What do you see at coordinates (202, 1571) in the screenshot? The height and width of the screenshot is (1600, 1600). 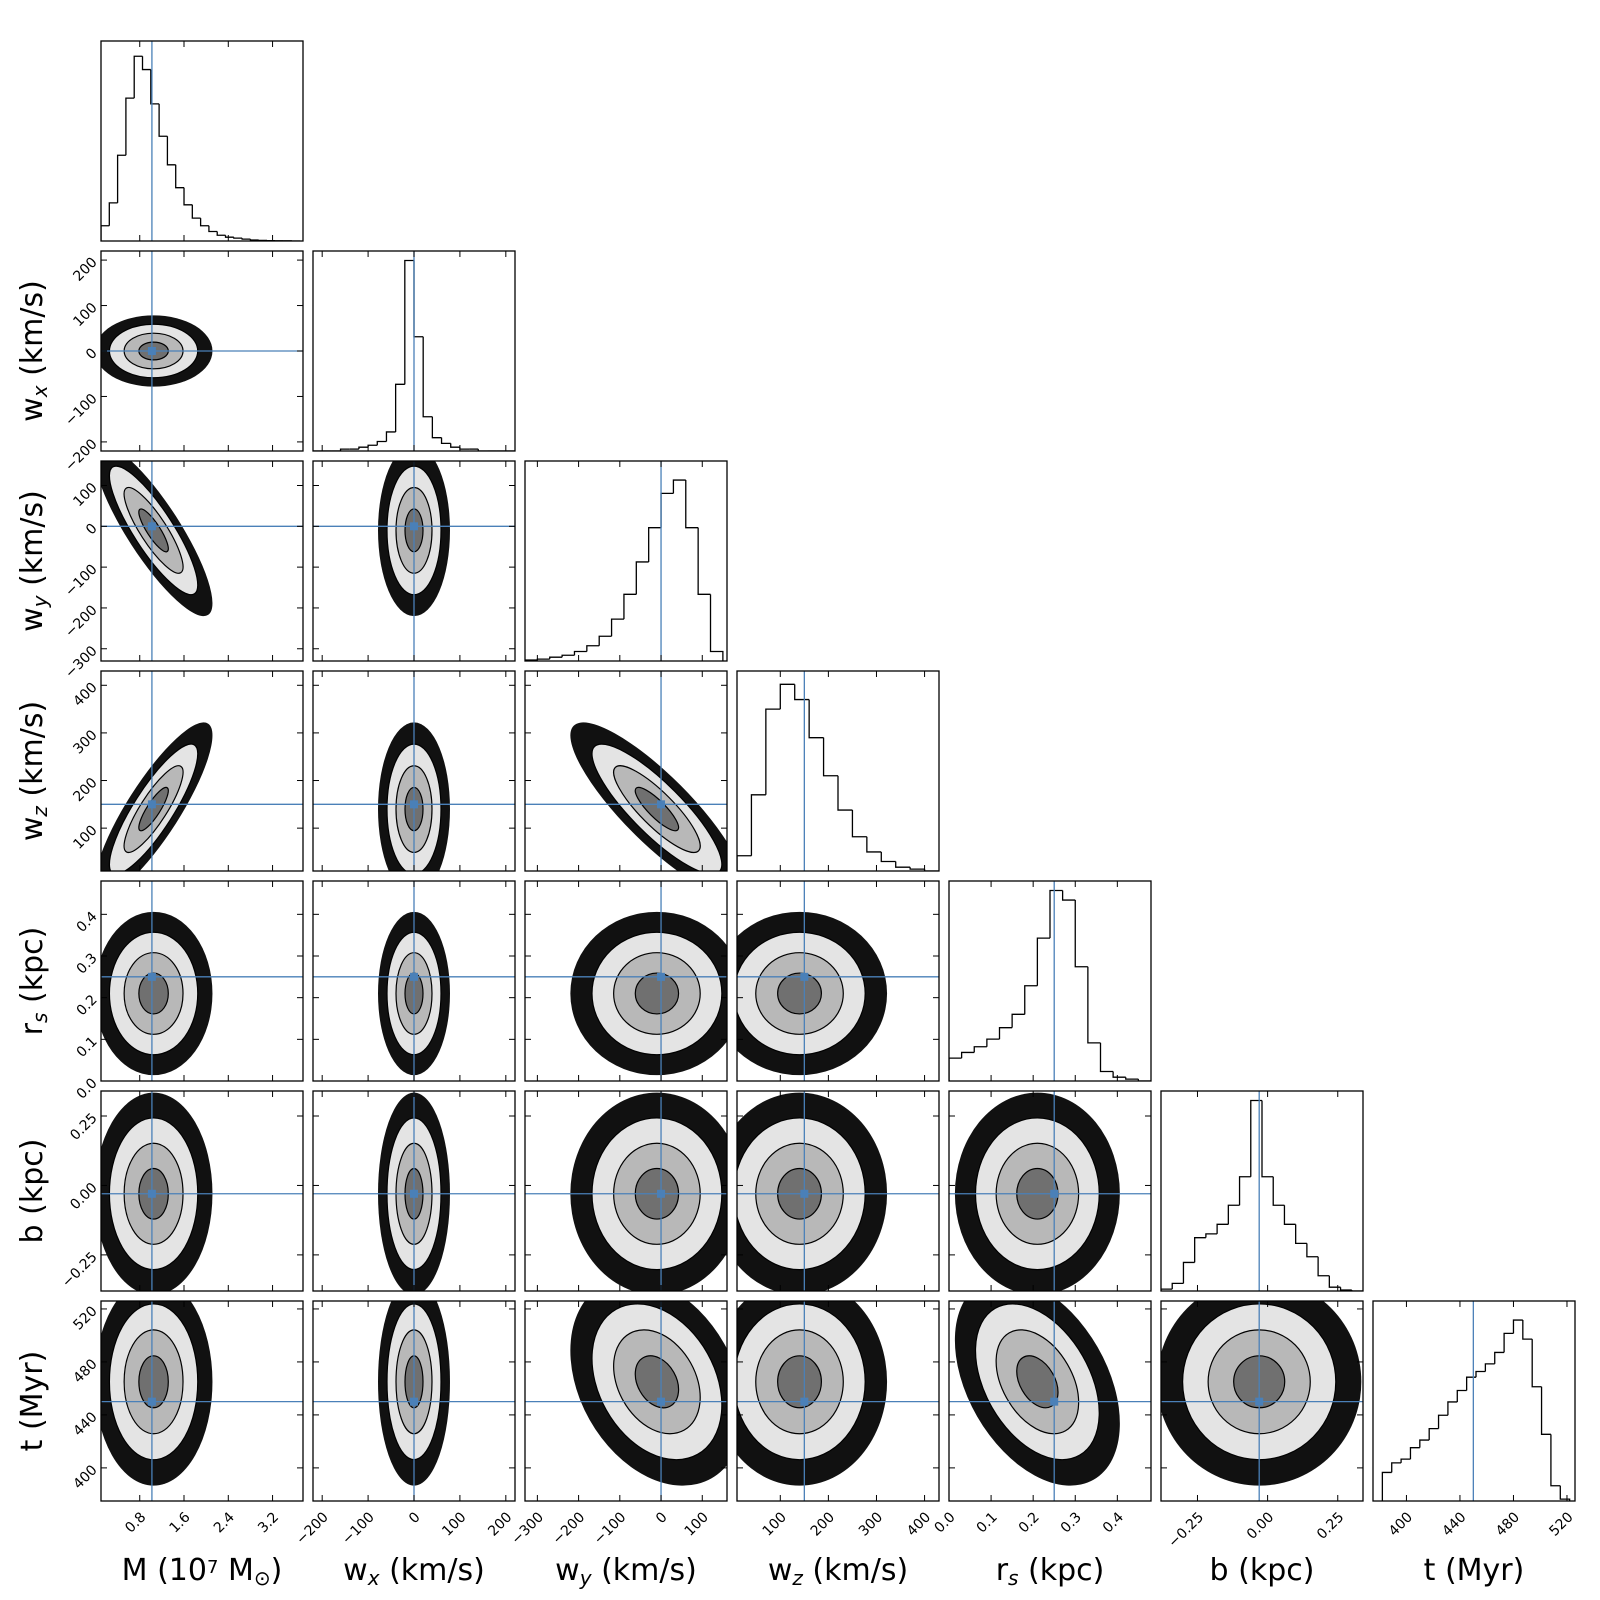 I see `axis-label: M (107 M⊙)` at bounding box center [202, 1571].